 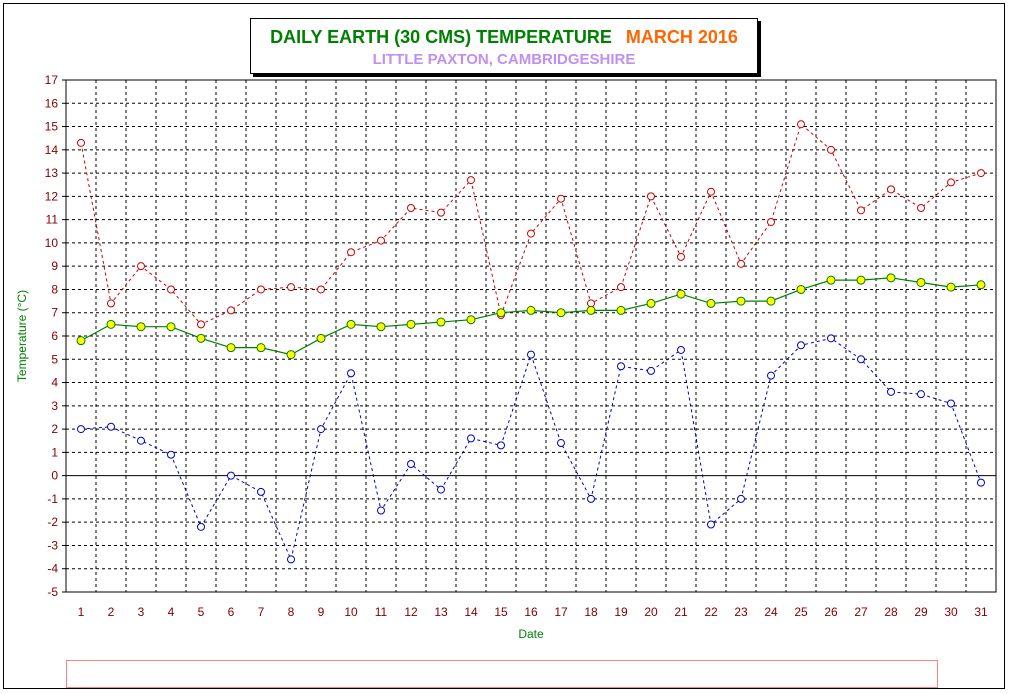 I want to click on x-tick-label: 30, so click(x=951, y=612).